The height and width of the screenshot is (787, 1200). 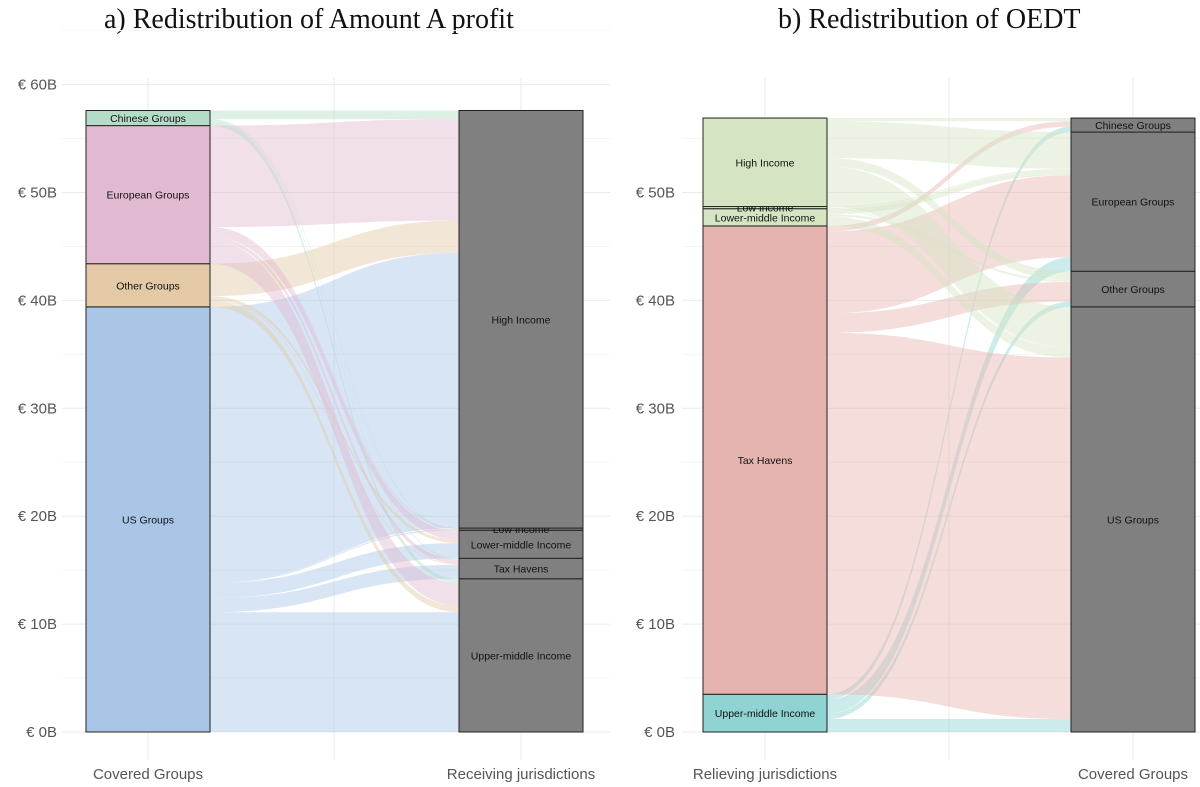 I want to click on x-category-label: Relieving jurisdictions, so click(x=765, y=774).